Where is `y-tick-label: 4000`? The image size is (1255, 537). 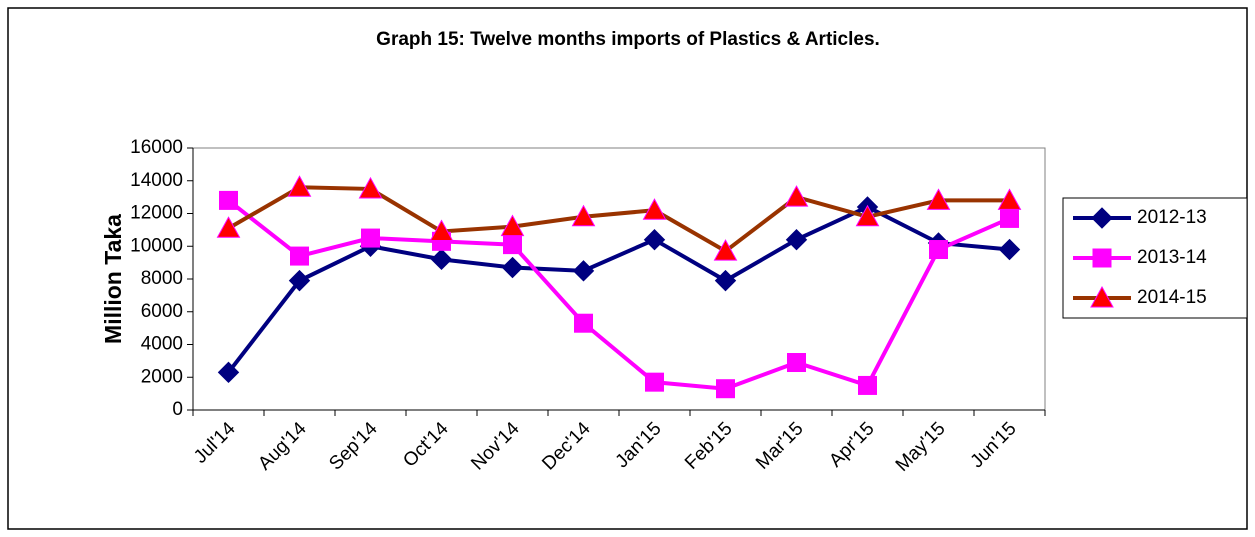
y-tick-label: 4000 is located at coordinates (162, 344).